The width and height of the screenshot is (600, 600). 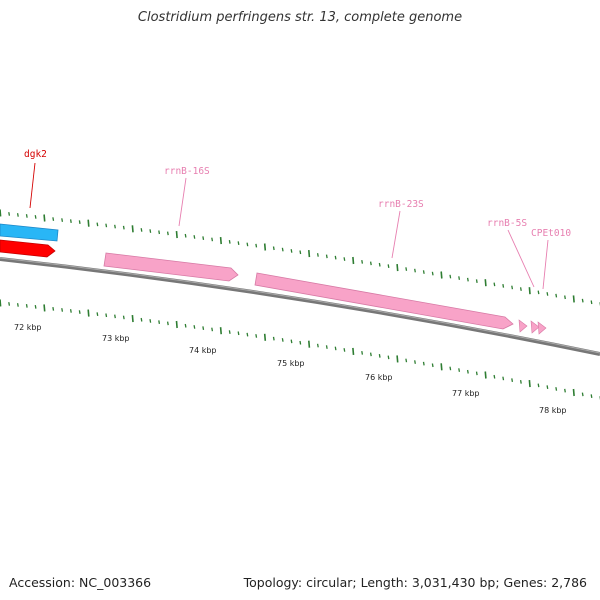 I want to click on cds-feature-red, so click(x=28, y=248).